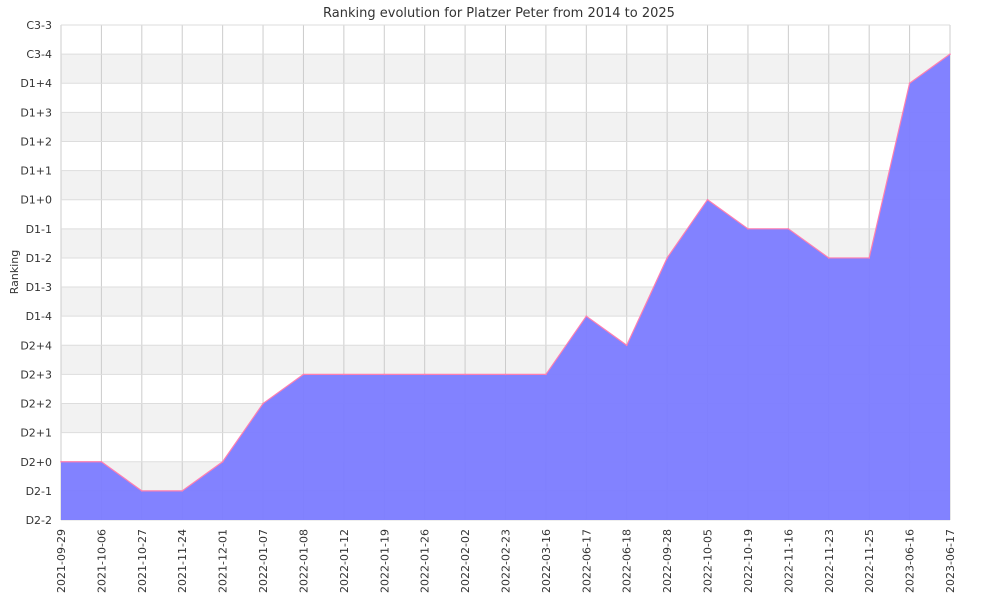 This screenshot has height=600, width=1000. Describe the element at coordinates (61, 561) in the screenshot. I see `x-tick-label: 2021-09-29` at that location.